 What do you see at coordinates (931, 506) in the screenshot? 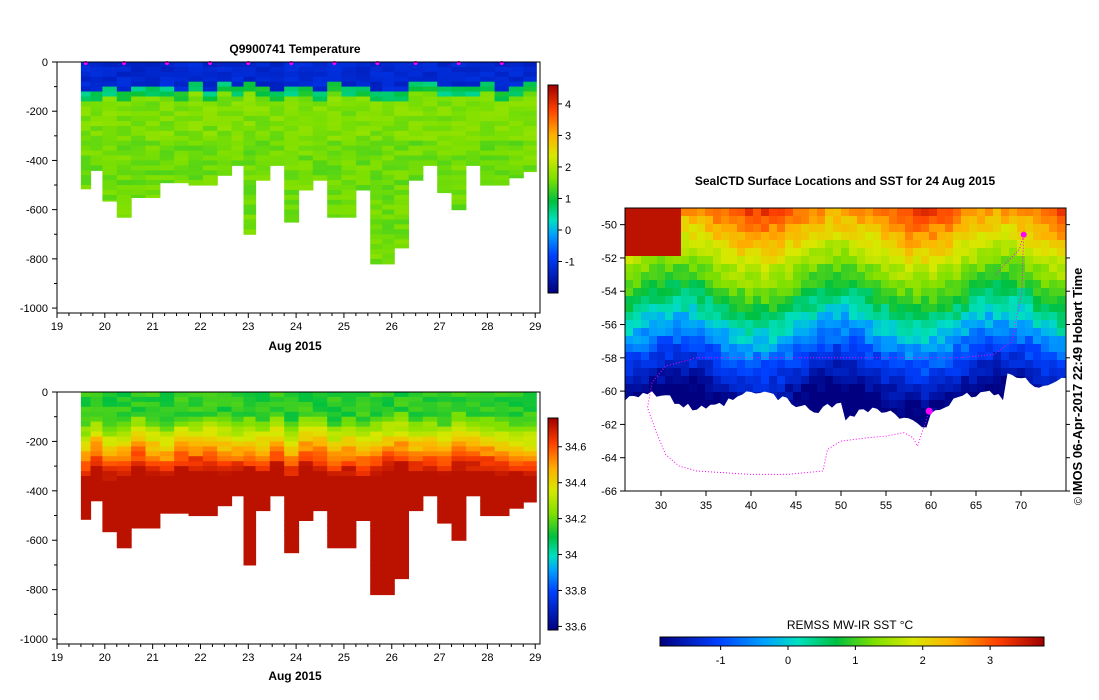
I see `x-tick-label: 60` at bounding box center [931, 506].